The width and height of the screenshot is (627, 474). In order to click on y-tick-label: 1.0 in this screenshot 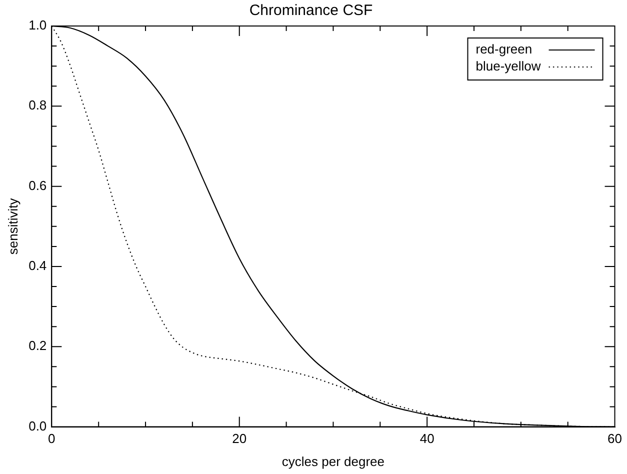, I will do `click(37, 25)`.